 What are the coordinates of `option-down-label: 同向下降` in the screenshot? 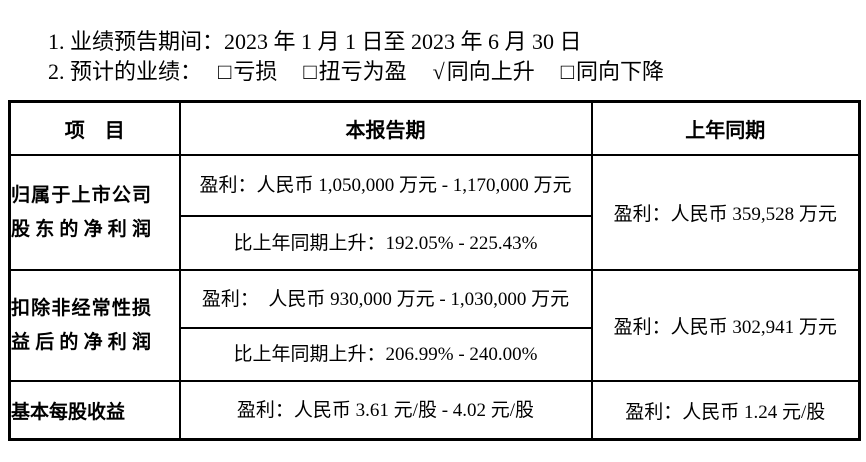 It's located at (620, 71).